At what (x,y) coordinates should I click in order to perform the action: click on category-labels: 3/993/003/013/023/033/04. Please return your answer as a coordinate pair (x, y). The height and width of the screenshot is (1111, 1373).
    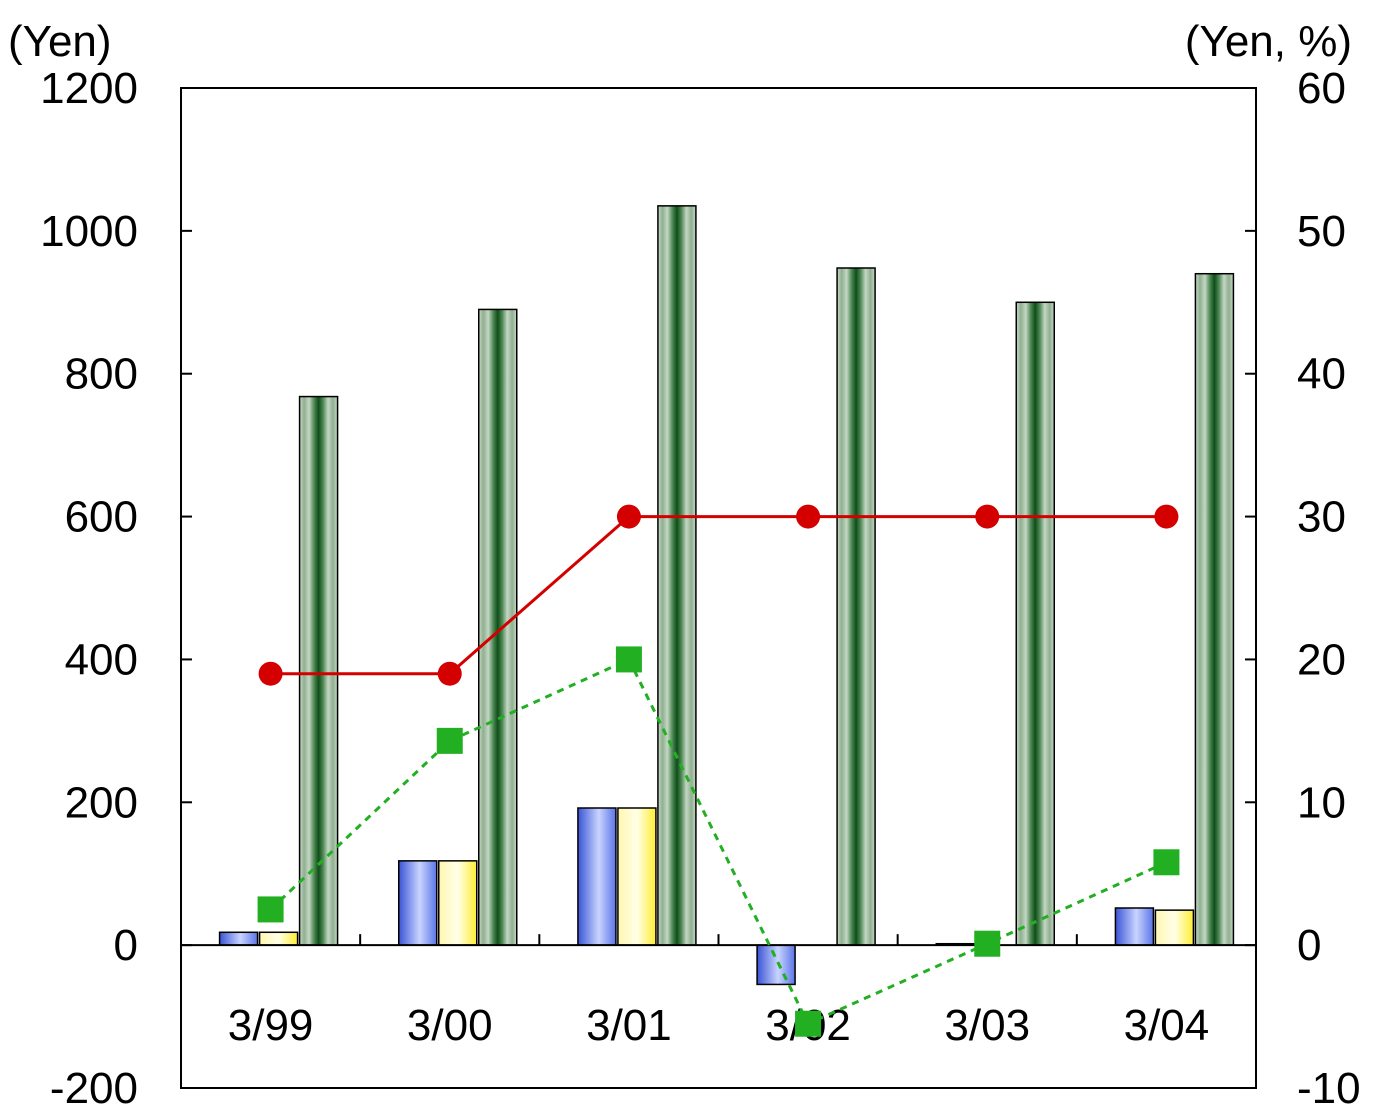
    Looking at the image, I should click on (718, 1025).